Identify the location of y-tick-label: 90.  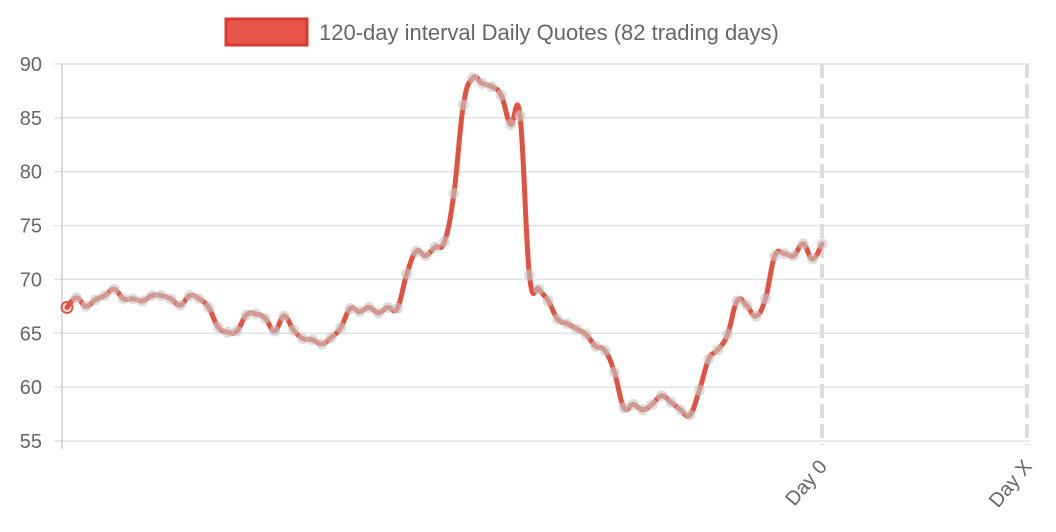
(31, 65).